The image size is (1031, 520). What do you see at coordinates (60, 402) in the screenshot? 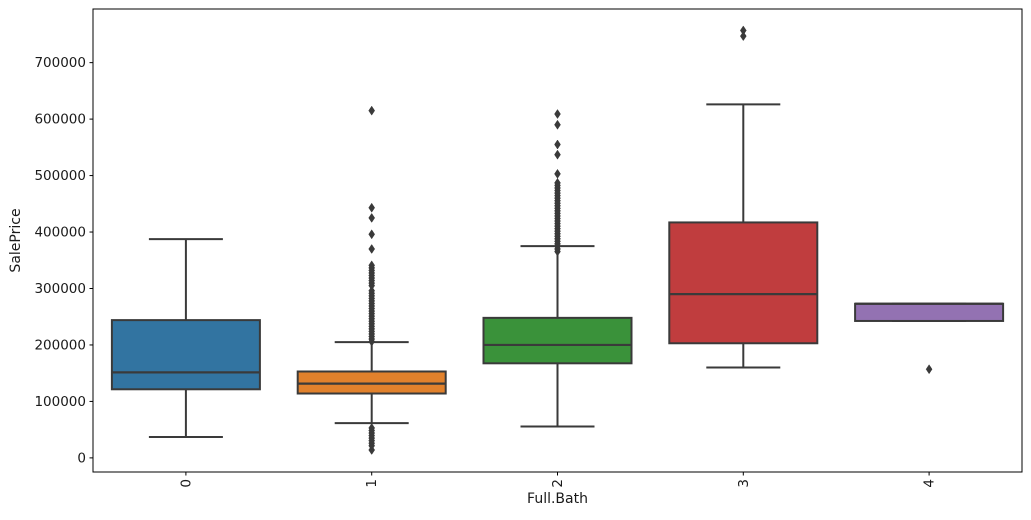
I see `y-tick-label: 100000` at bounding box center [60, 402].